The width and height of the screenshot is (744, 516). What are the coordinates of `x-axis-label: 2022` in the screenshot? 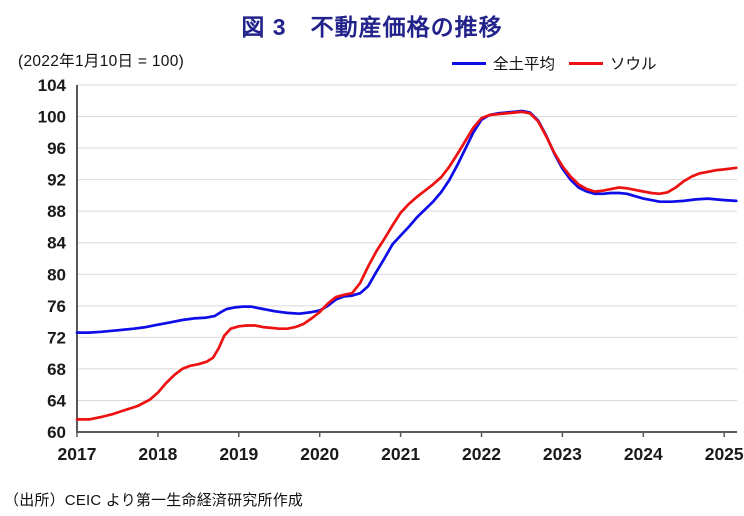 It's located at (481, 454).